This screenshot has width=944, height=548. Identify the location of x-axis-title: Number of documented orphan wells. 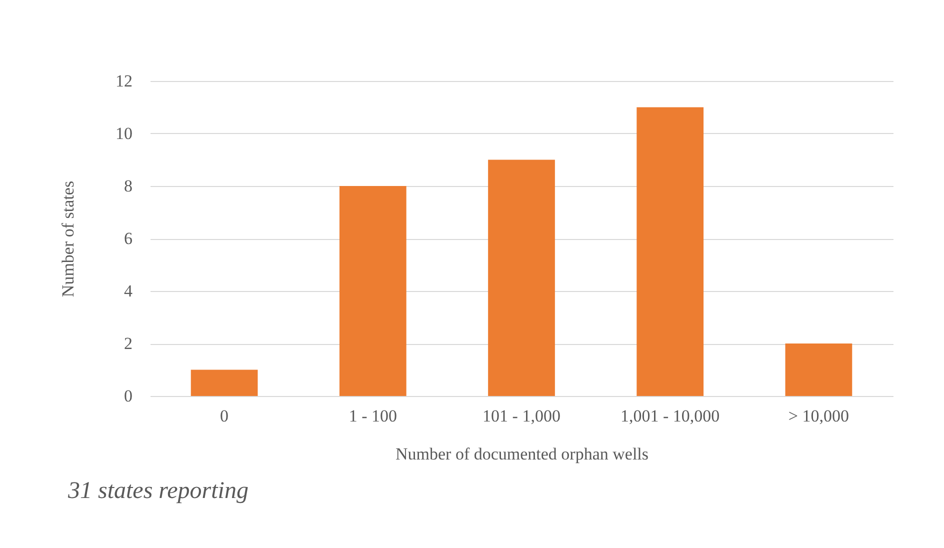
(522, 454).